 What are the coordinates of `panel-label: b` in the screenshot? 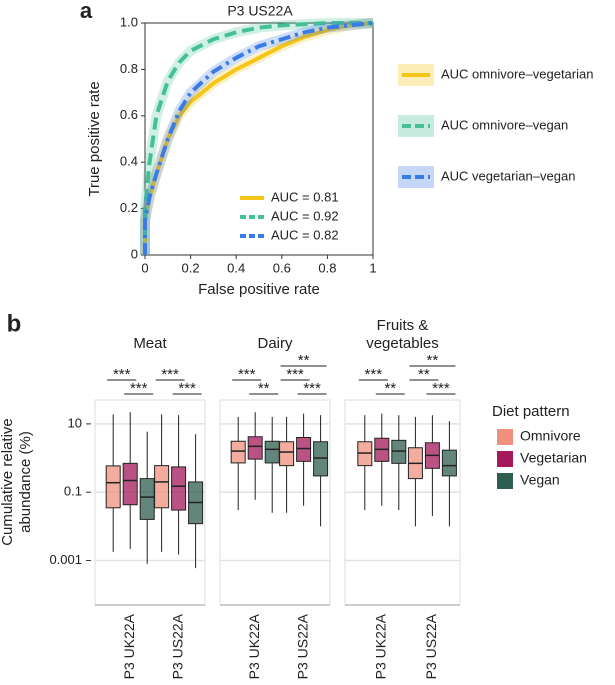 It's located at (14, 323).